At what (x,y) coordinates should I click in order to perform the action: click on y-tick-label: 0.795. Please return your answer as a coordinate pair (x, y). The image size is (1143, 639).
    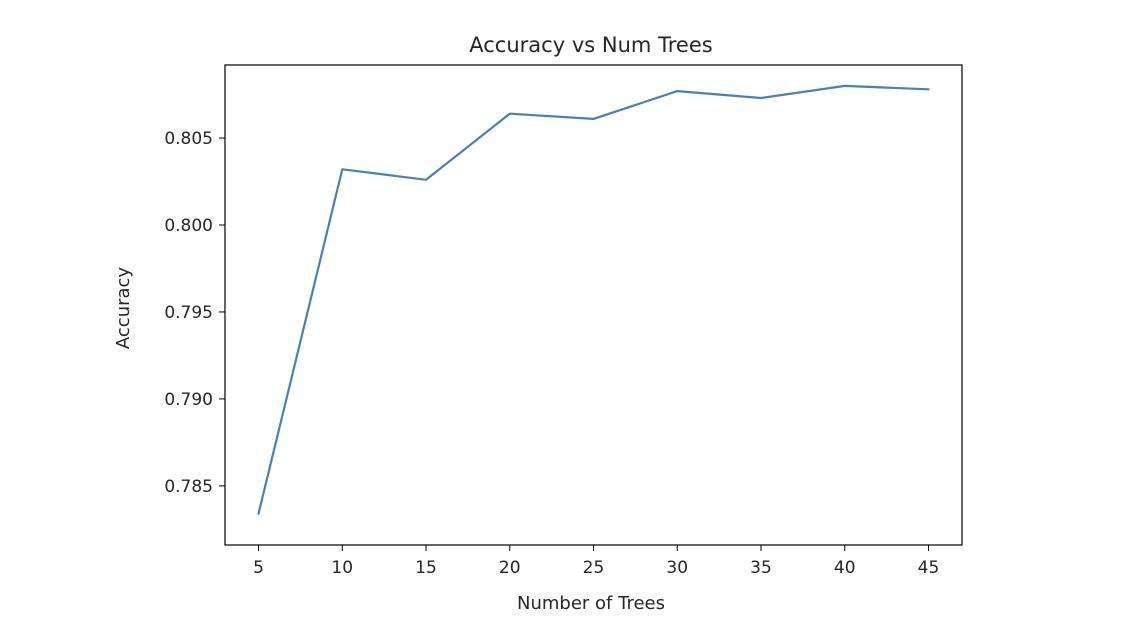
    Looking at the image, I should click on (188, 313).